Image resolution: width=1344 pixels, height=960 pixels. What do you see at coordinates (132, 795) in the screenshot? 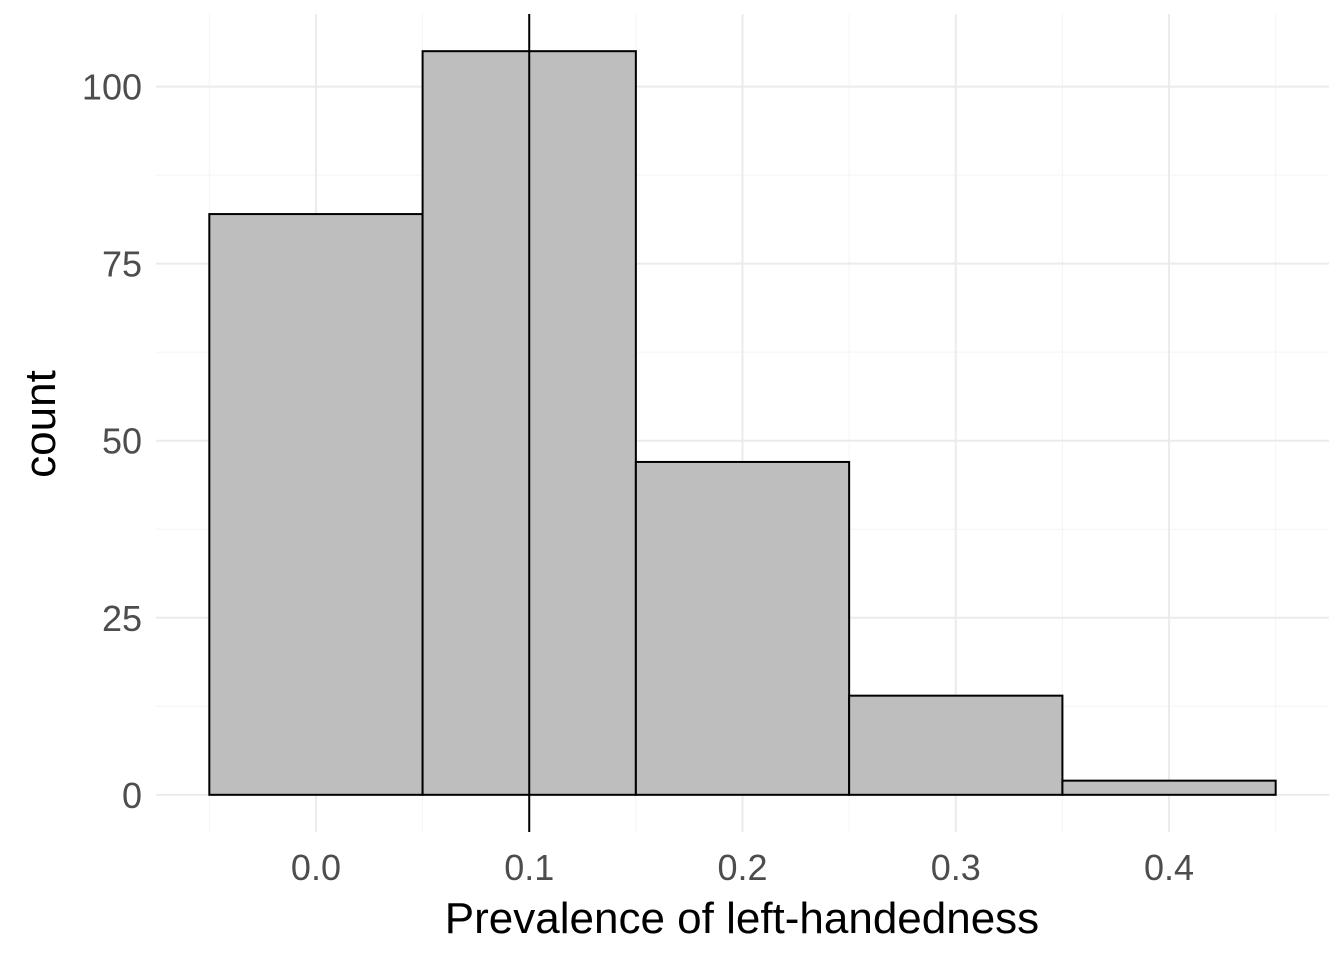
I see `y-tick-label: 0` at bounding box center [132, 795].